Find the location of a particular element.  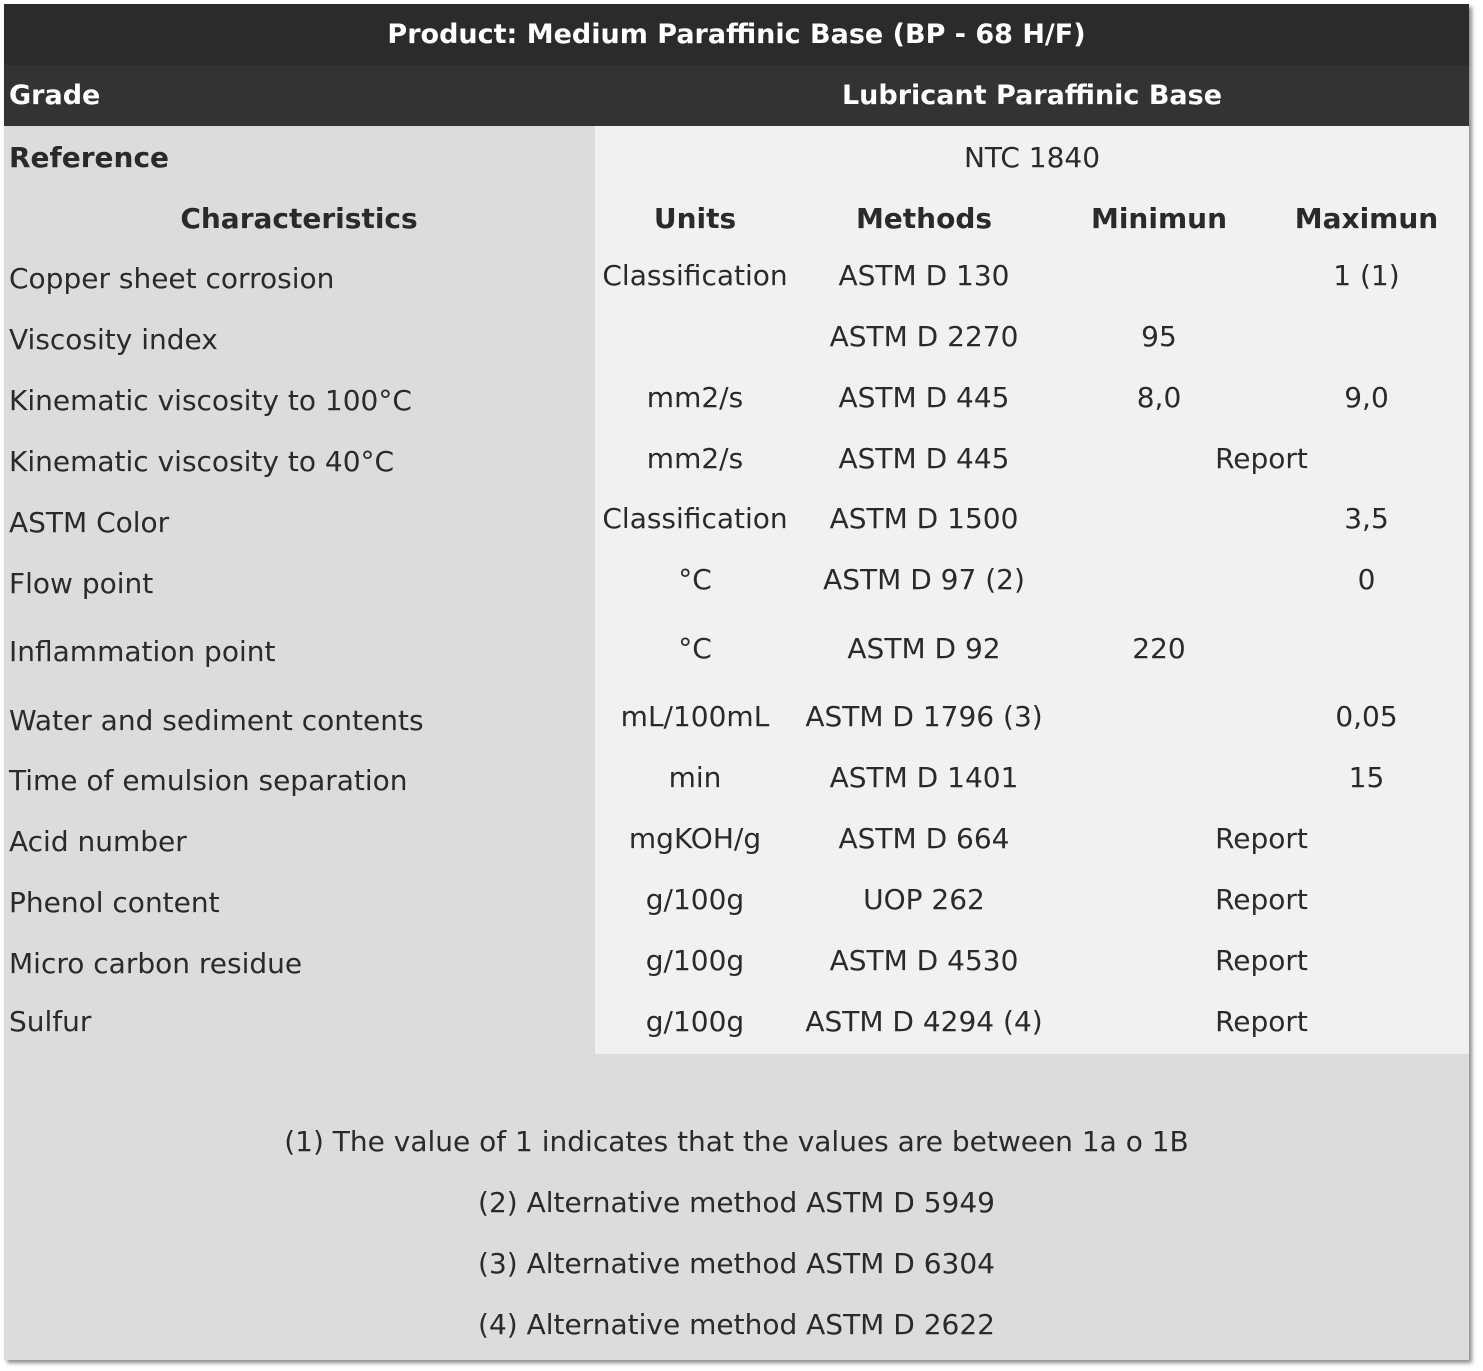

characteristic-cell: Time of emulsion separation is located at coordinates (208, 780).